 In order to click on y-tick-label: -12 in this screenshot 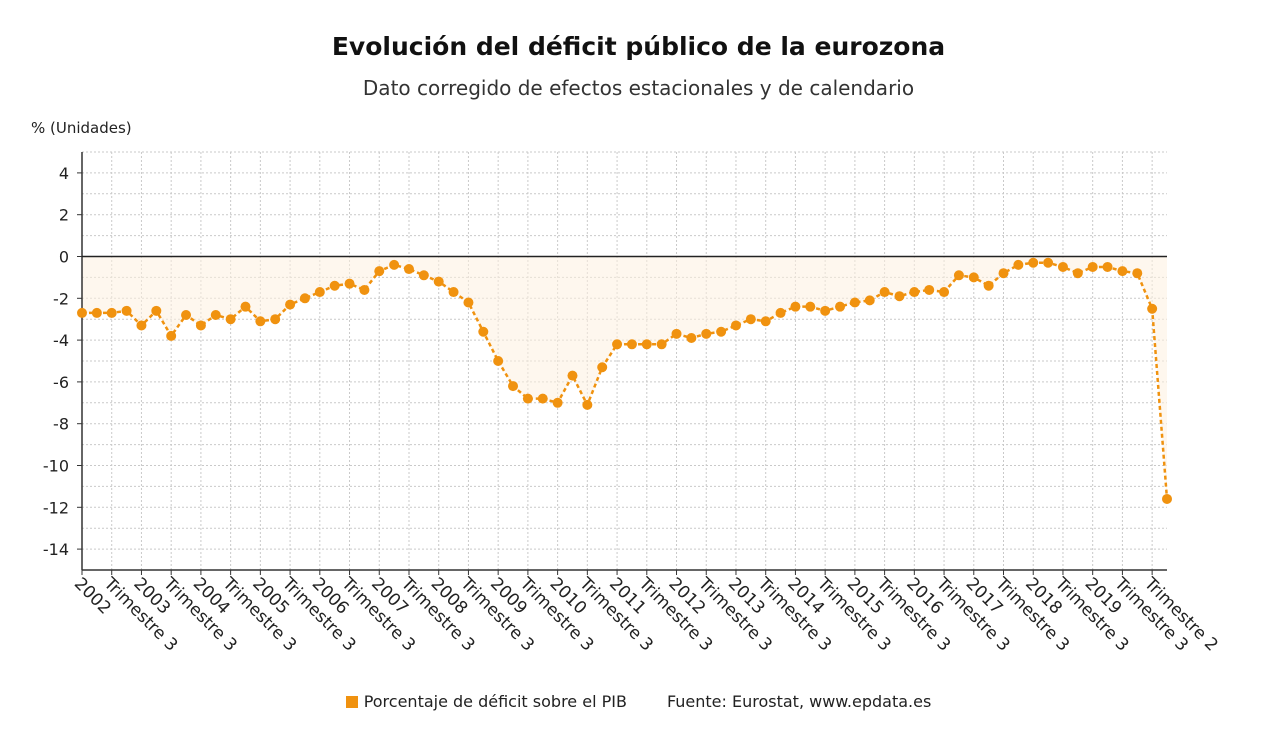, I will do `click(56, 507)`.